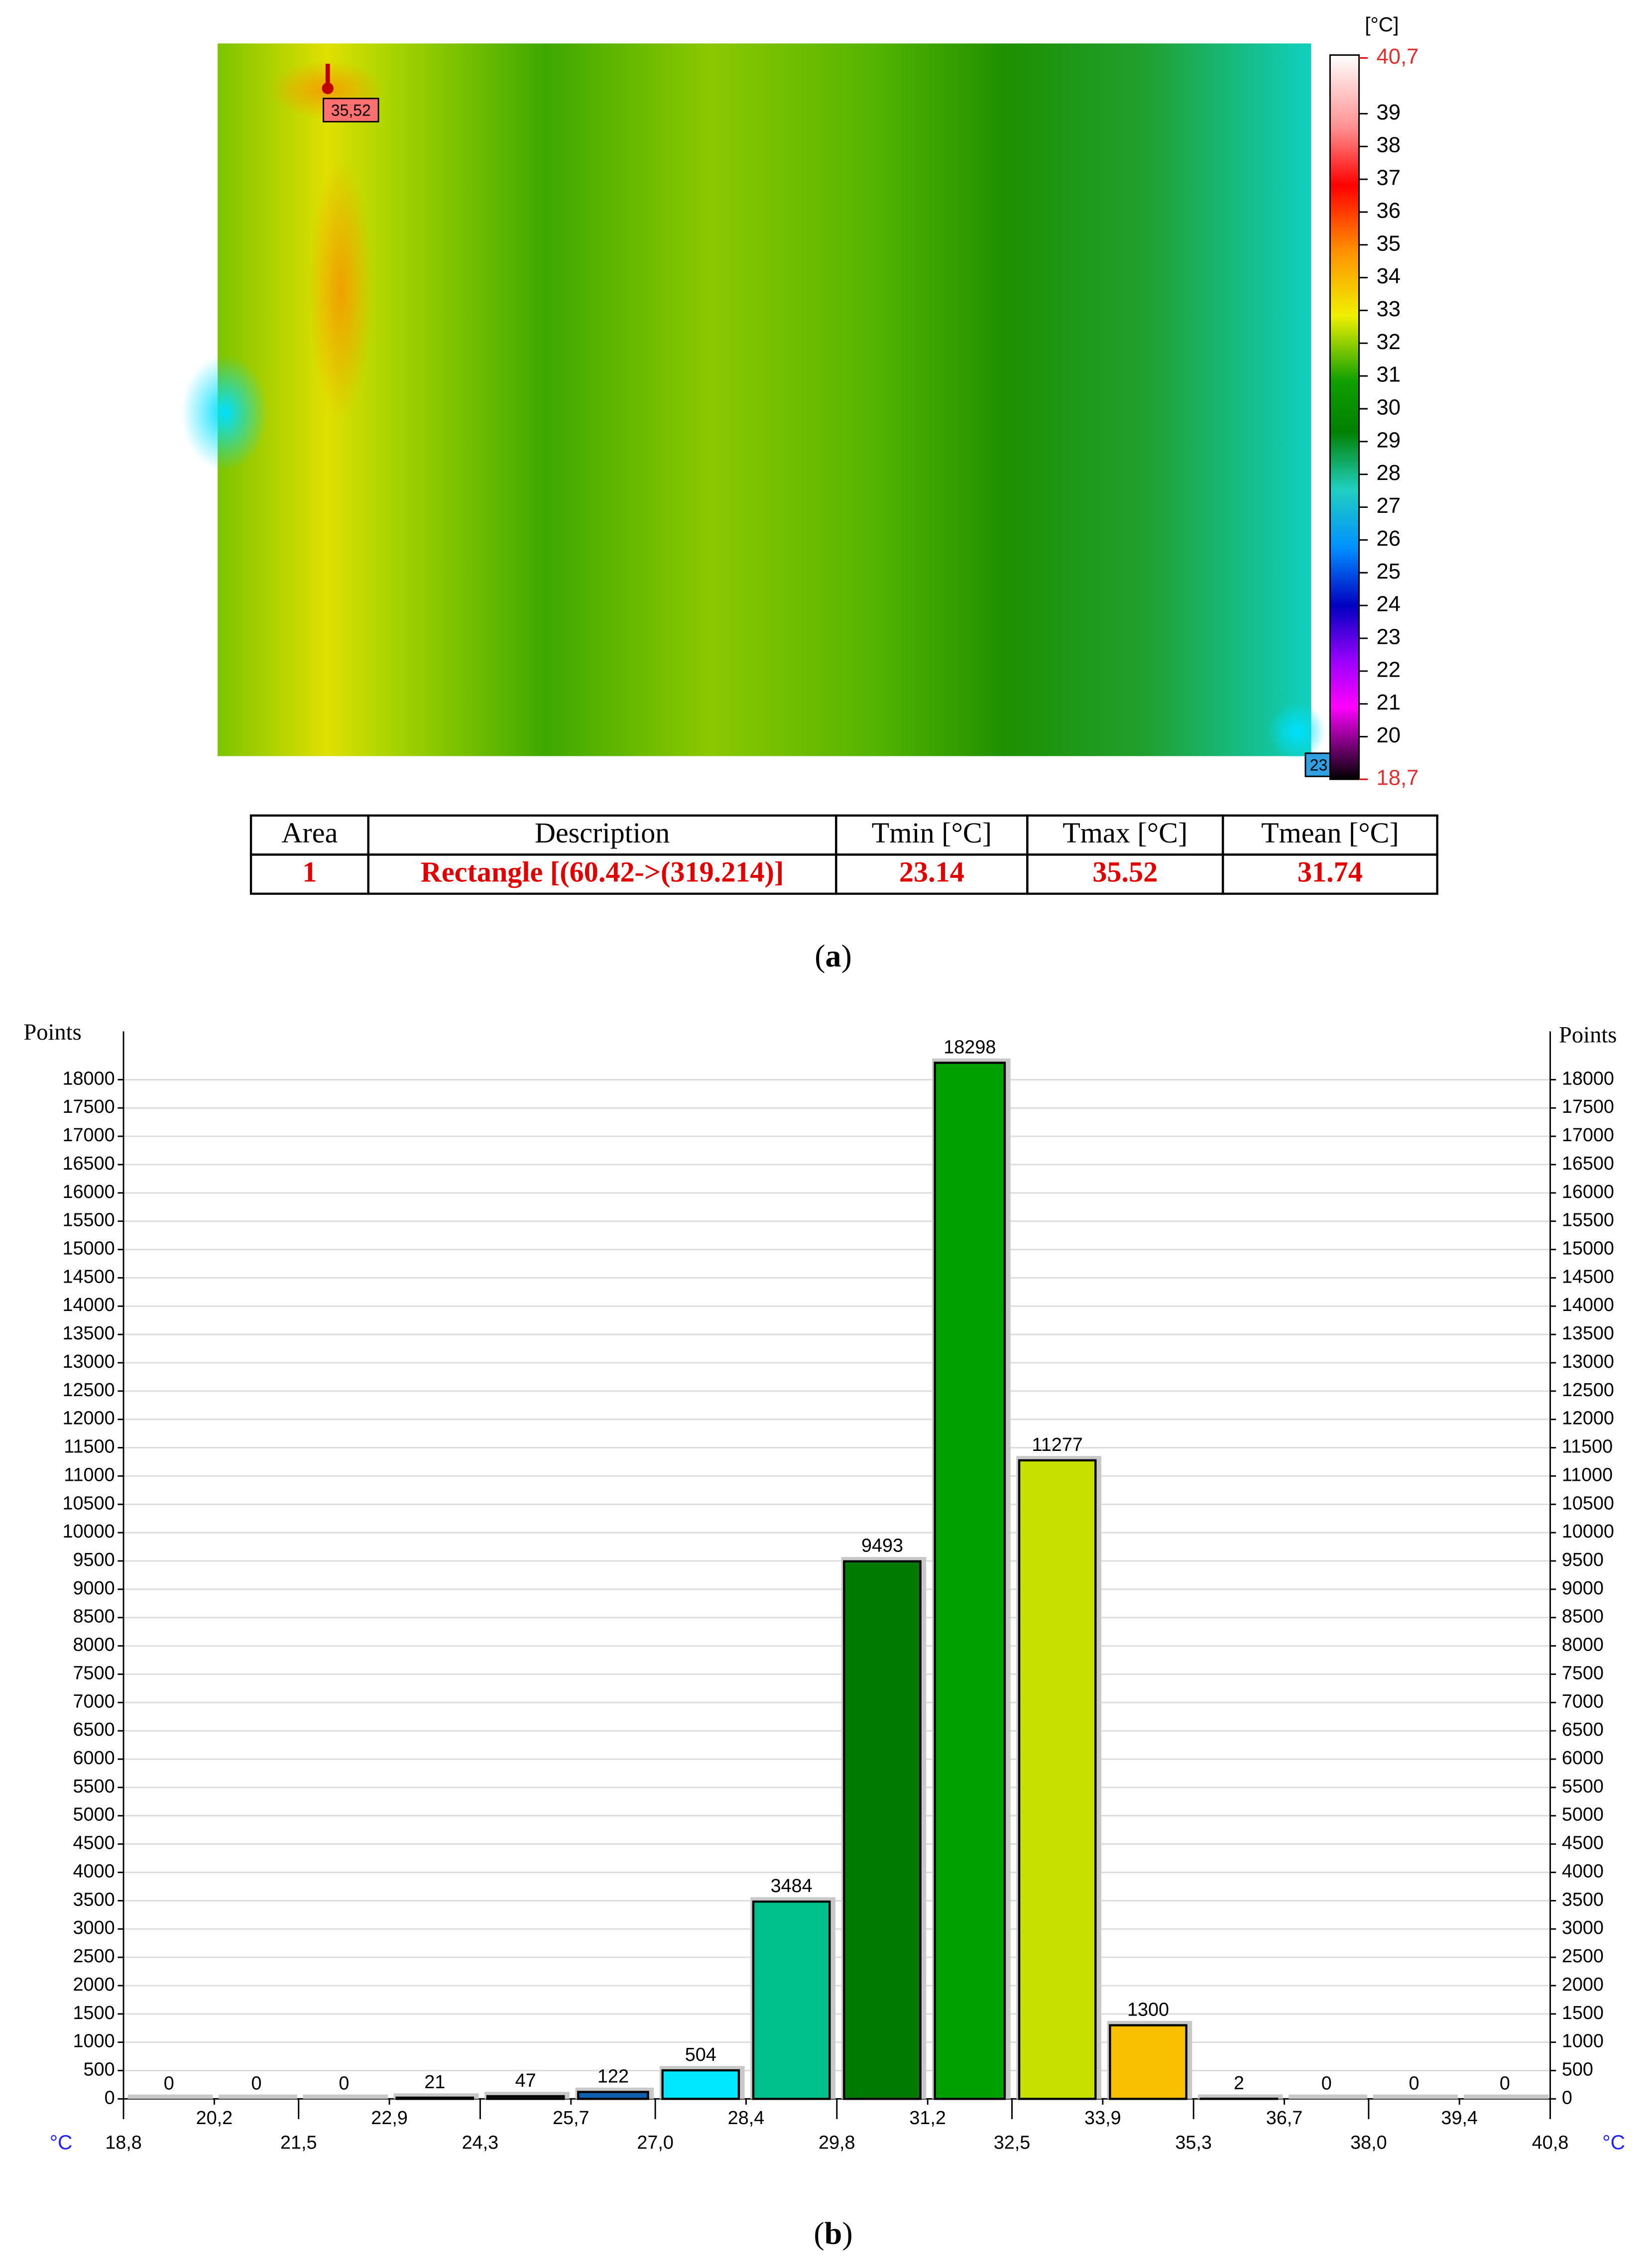 This screenshot has height=2264, width=1652. I want to click on y-tick-label: 9000, so click(94, 1588).